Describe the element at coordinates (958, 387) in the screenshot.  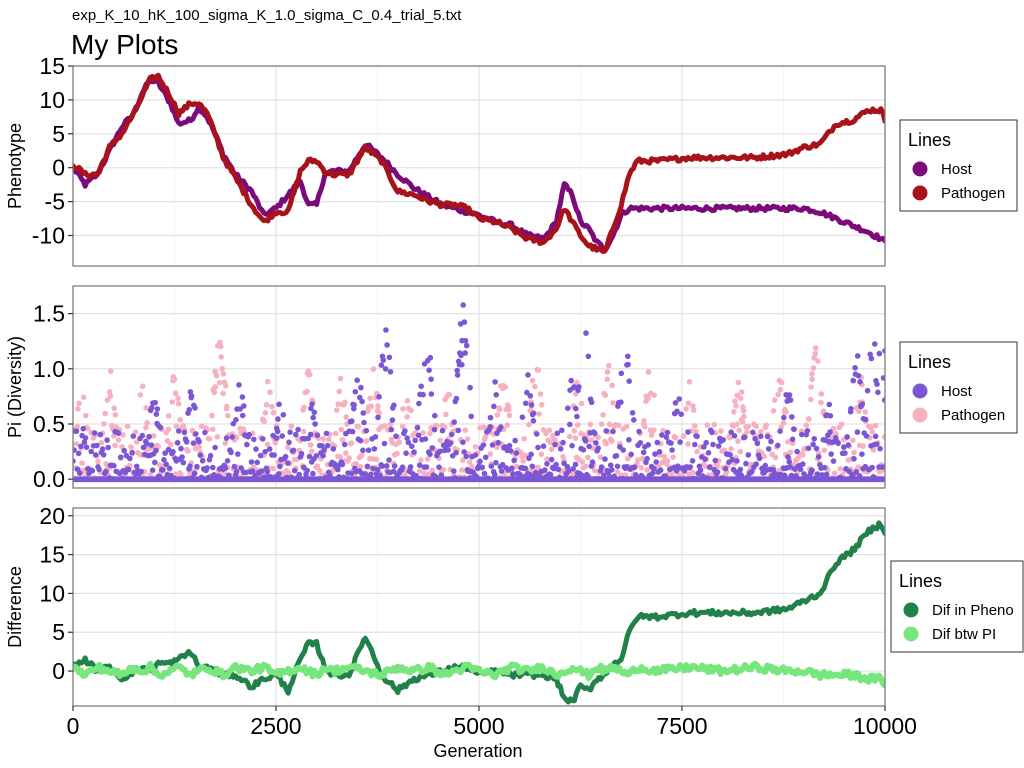
I see `legend: Lines Host Pathogen` at that location.